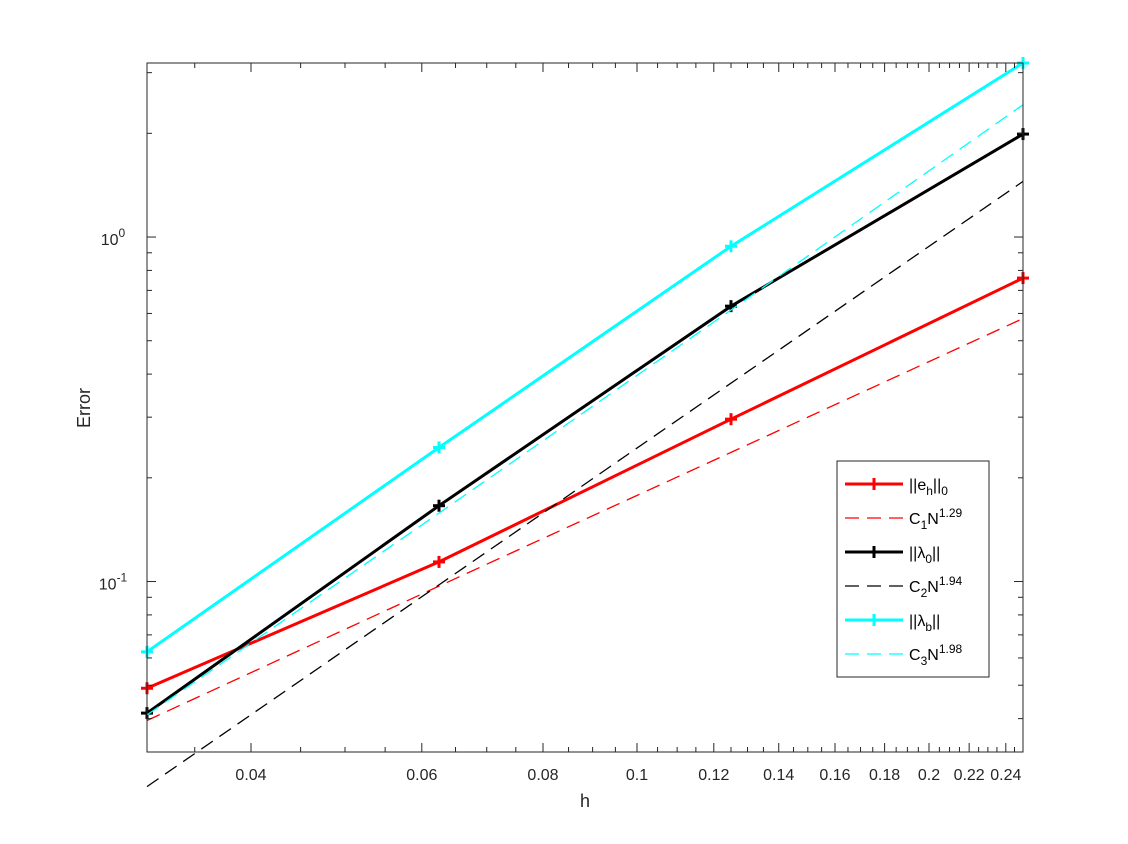 This screenshot has width=1128, height=844. What do you see at coordinates (713, 775) in the screenshot?
I see `x-tick-label: 0.12` at bounding box center [713, 775].